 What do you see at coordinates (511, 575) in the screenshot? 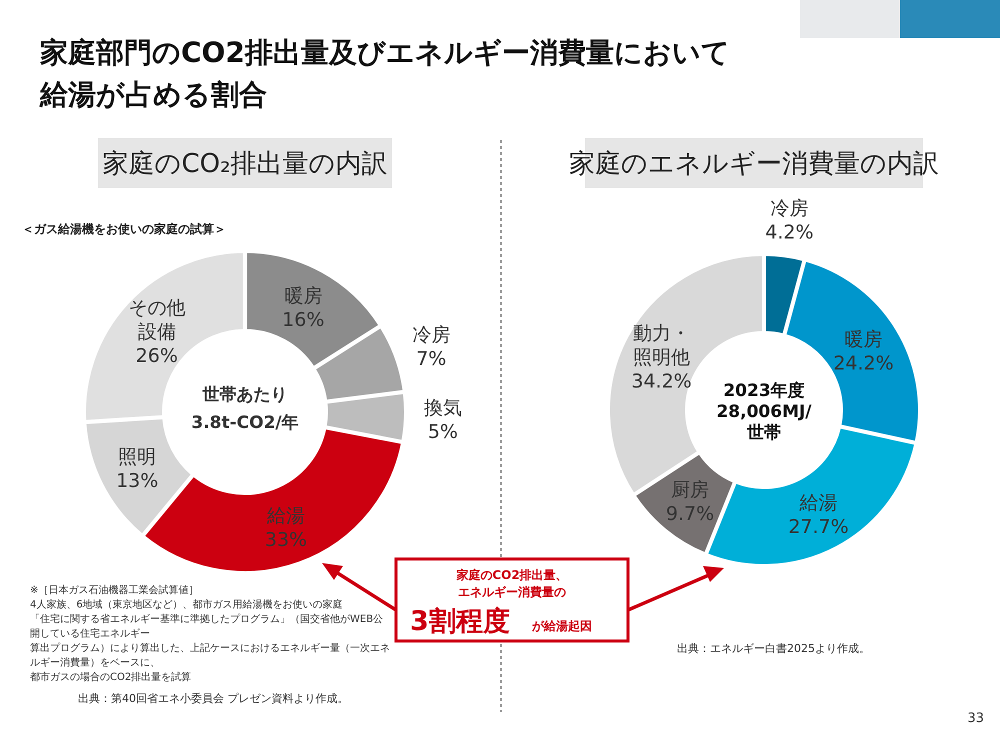
I see `text: 家庭のCO2排出量、` at bounding box center [511, 575].